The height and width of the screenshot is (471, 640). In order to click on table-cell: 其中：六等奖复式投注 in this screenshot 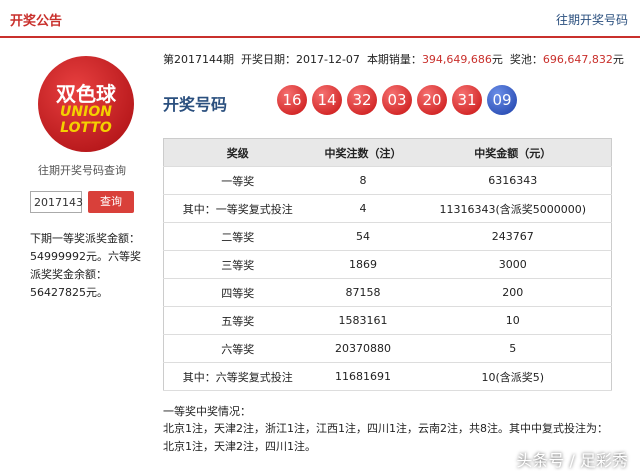, I will do `click(237, 376)`.